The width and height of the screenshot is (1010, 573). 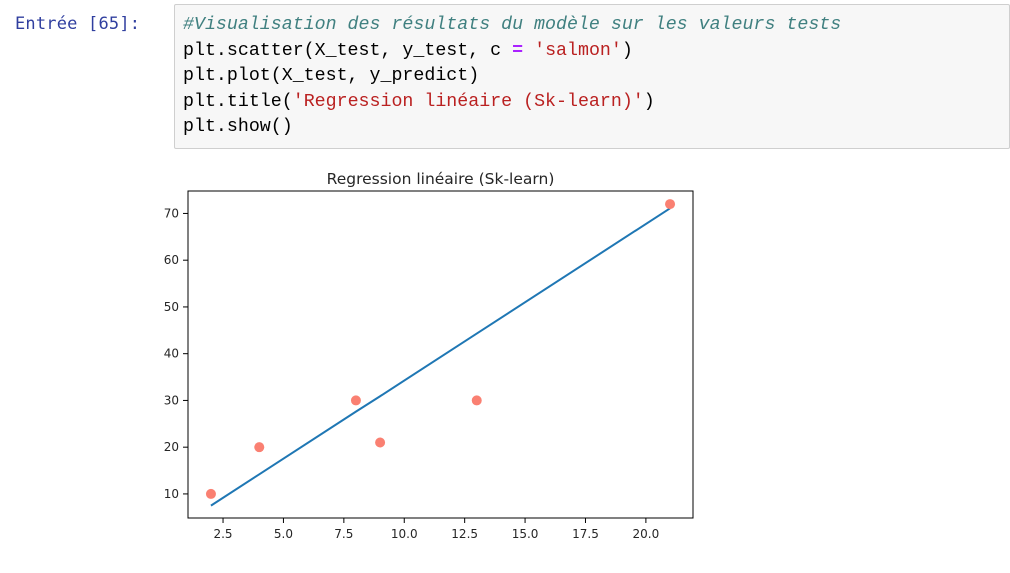 What do you see at coordinates (171, 354) in the screenshot?
I see `y-tick-label: 40` at bounding box center [171, 354].